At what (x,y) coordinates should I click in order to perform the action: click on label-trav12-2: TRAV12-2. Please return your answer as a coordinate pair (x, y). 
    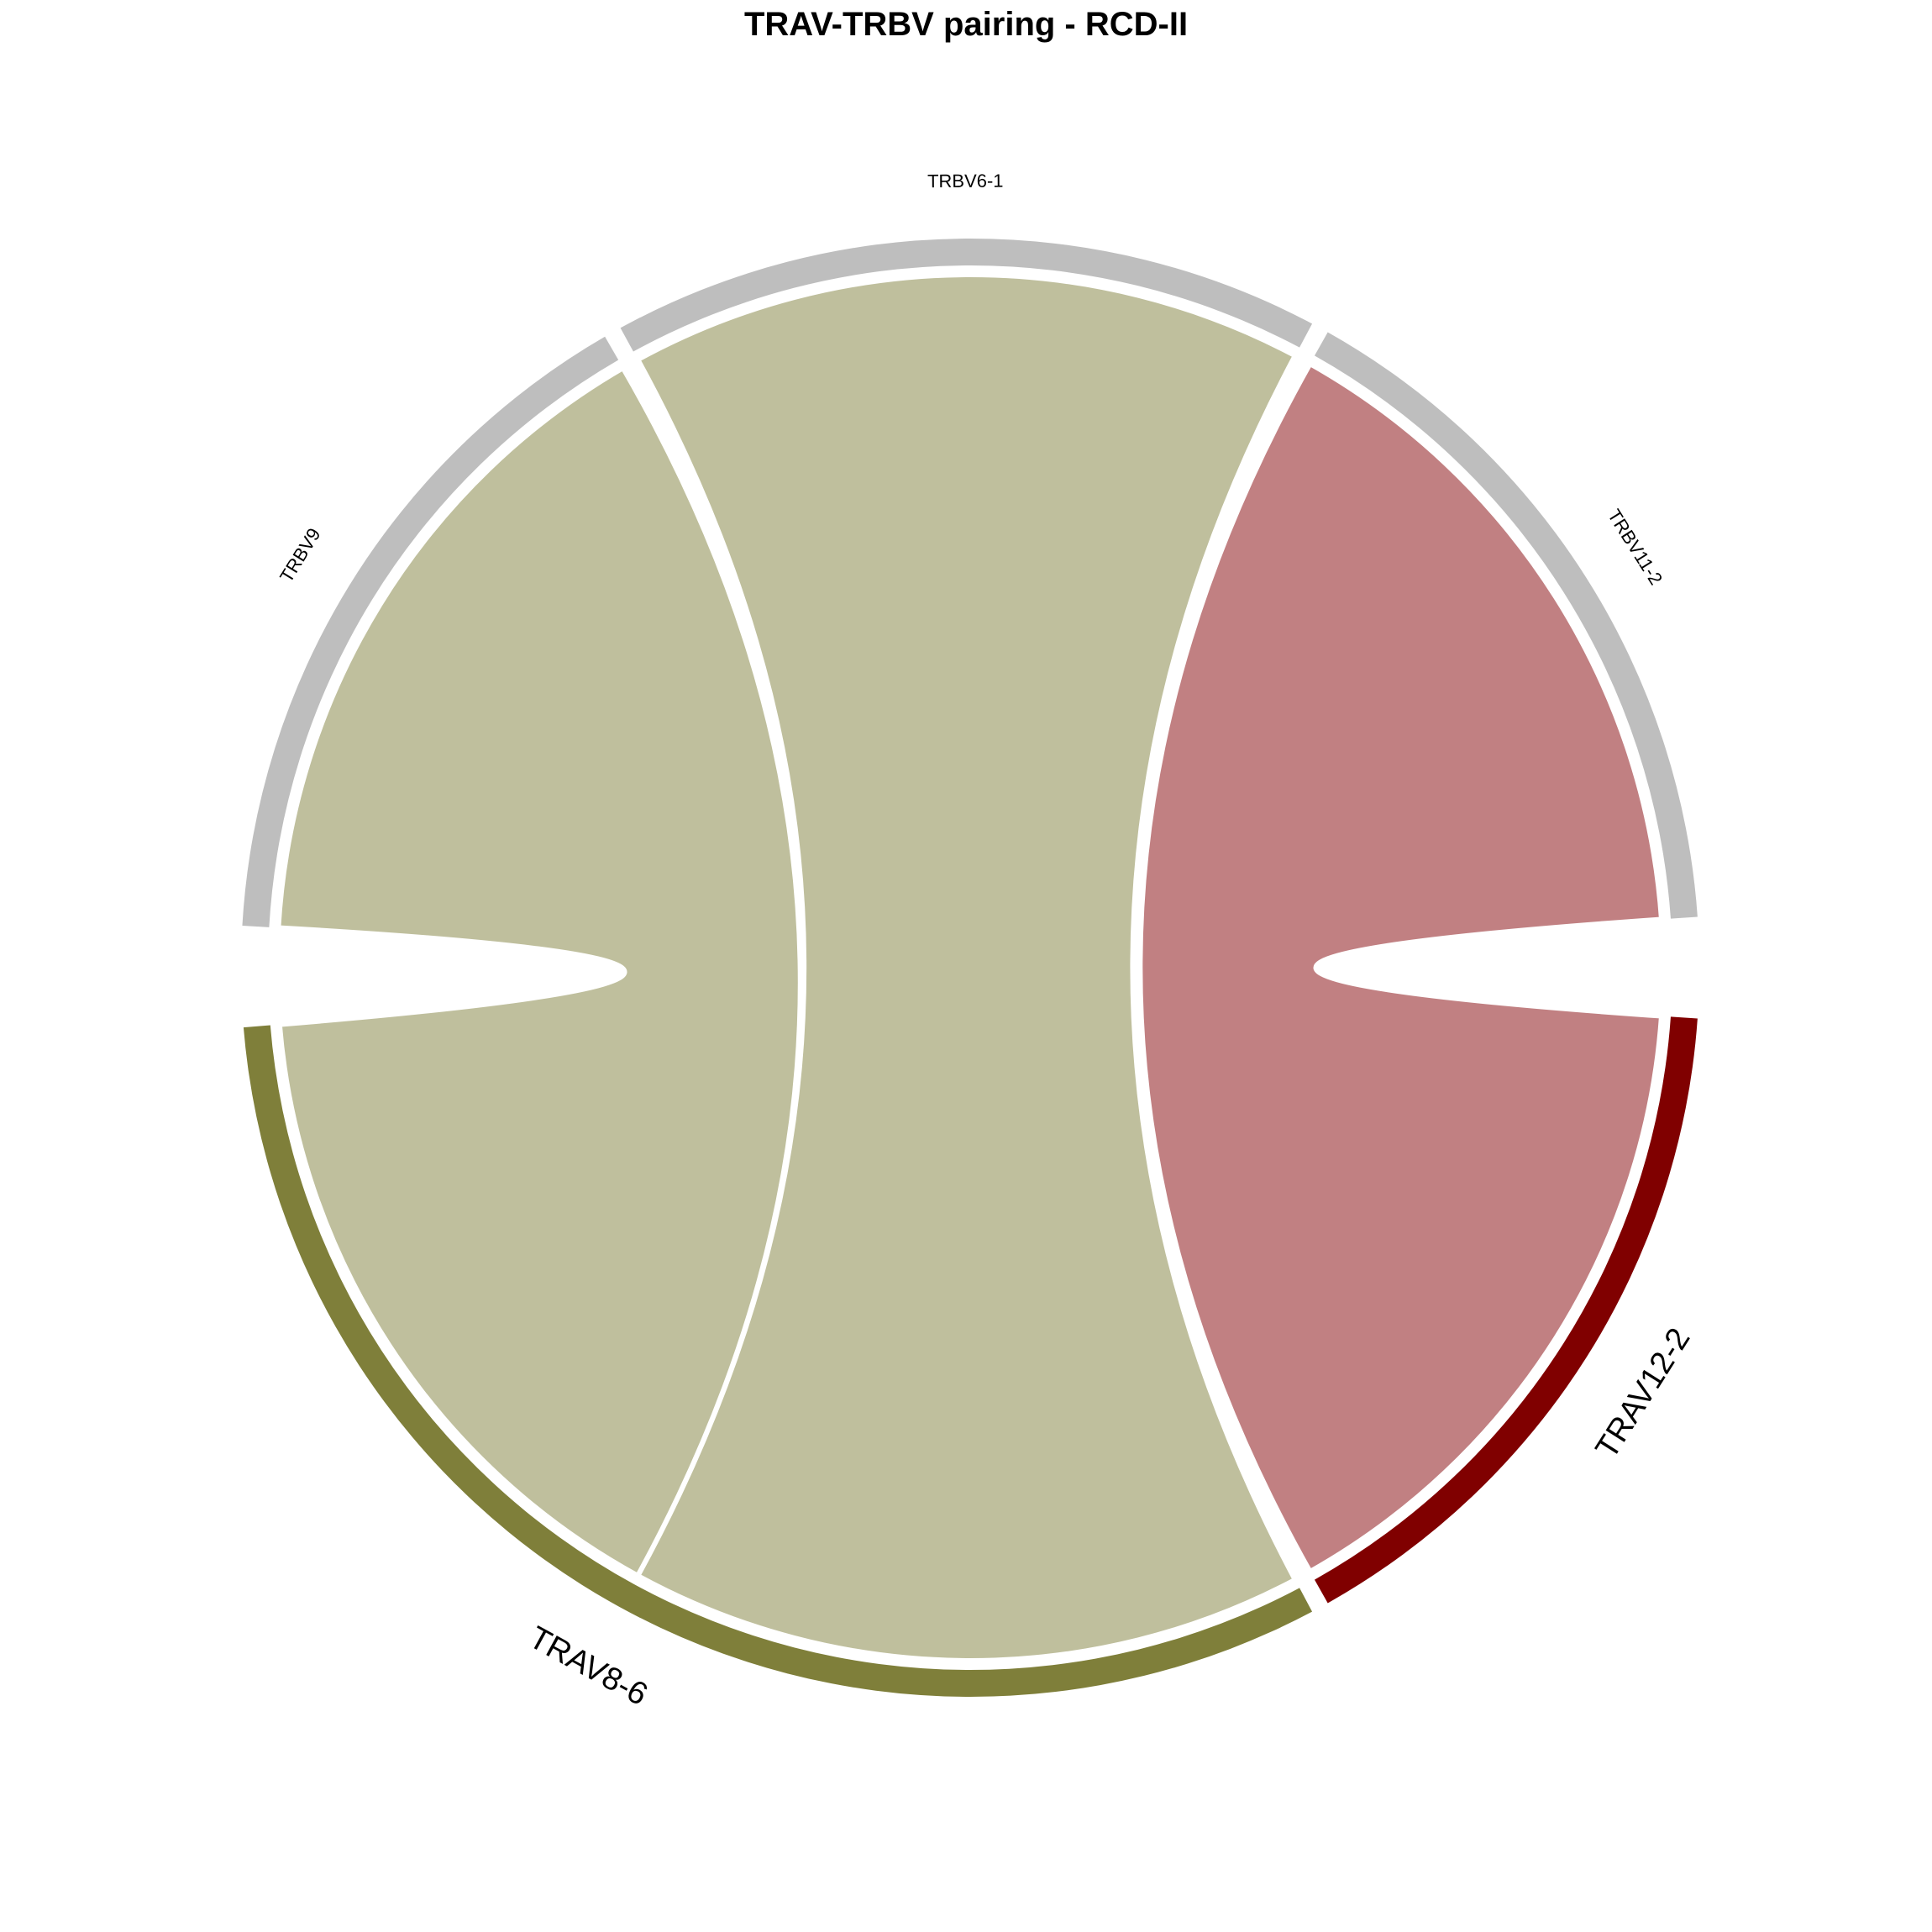
    Looking at the image, I should click on (1643, 1393).